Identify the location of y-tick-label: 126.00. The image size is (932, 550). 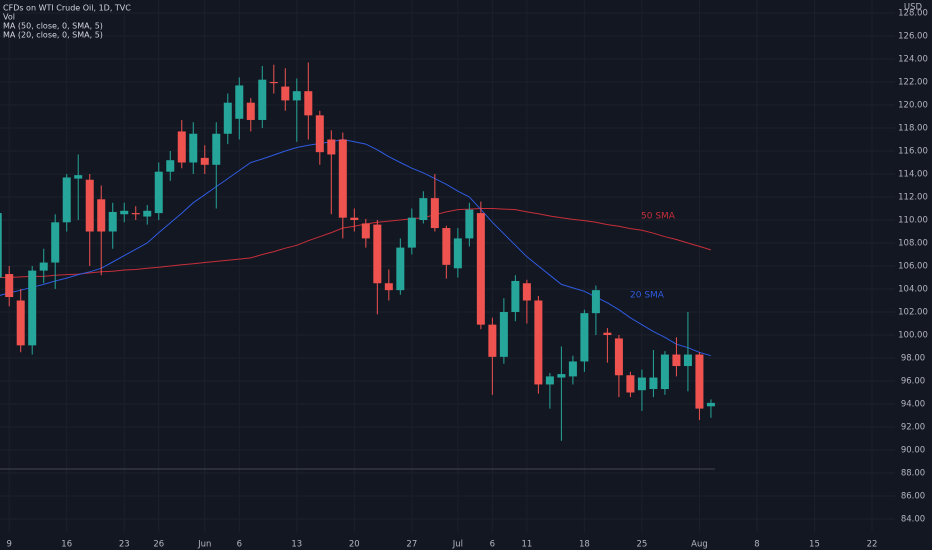
(913, 36).